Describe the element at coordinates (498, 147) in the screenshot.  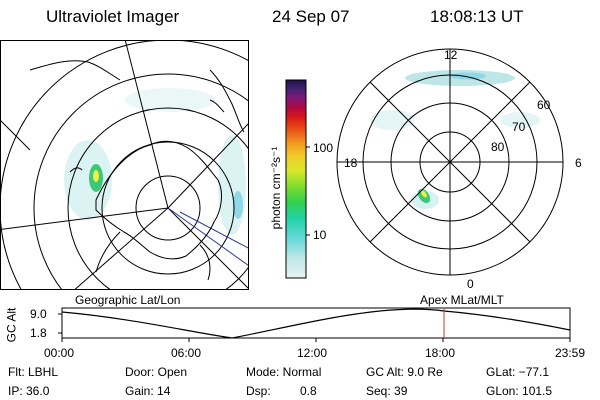
I see `mlat-label-80: 80` at that location.